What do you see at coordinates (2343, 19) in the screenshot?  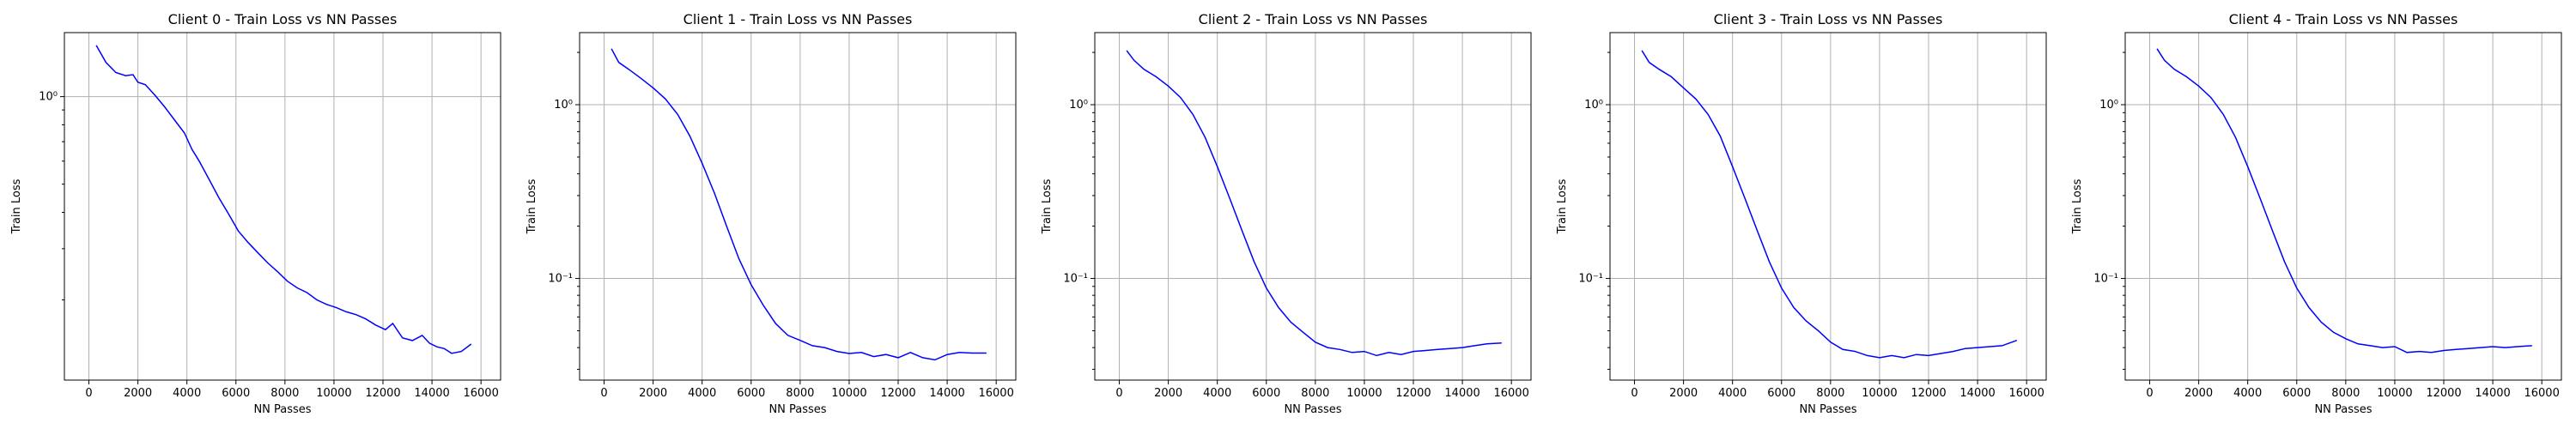 I see `chart-title: Client 4 - Train Loss vs NN Passes` at bounding box center [2343, 19].